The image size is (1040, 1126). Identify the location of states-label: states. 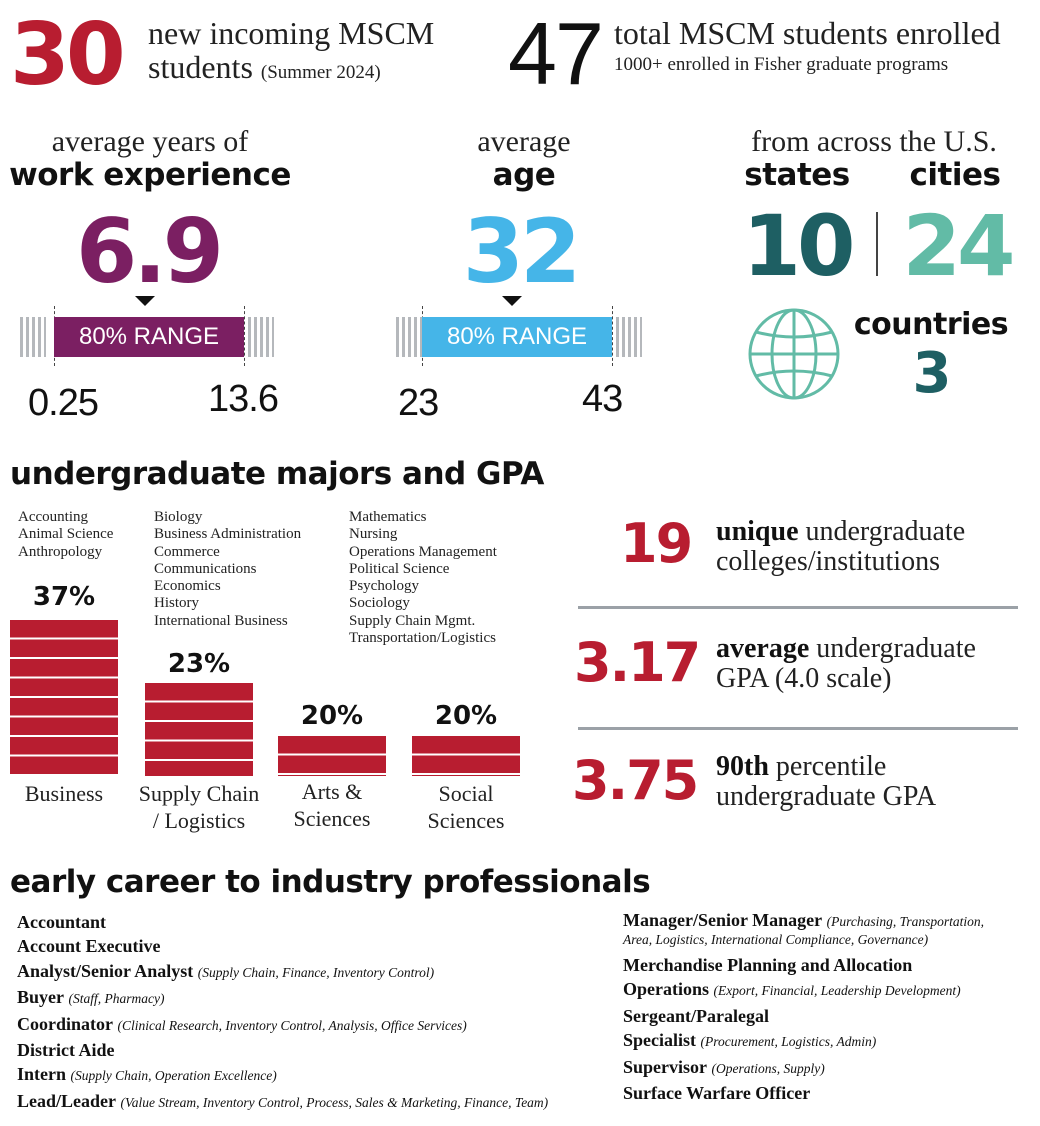
(797, 175).